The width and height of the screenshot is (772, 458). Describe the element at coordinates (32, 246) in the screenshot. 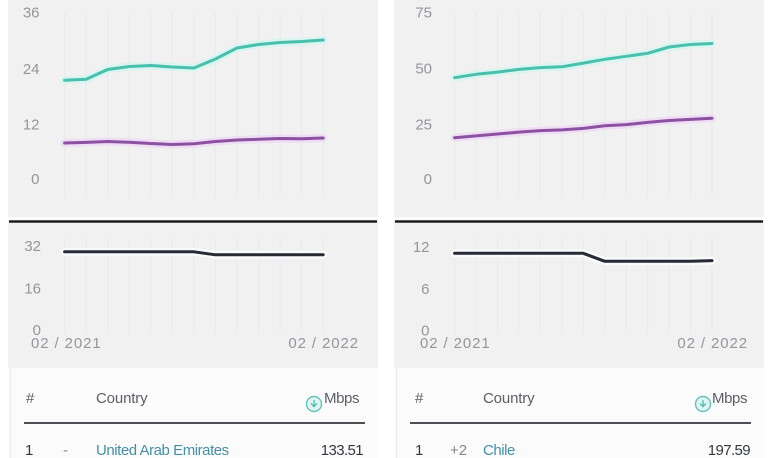

I see `svg-text: 32` at that location.